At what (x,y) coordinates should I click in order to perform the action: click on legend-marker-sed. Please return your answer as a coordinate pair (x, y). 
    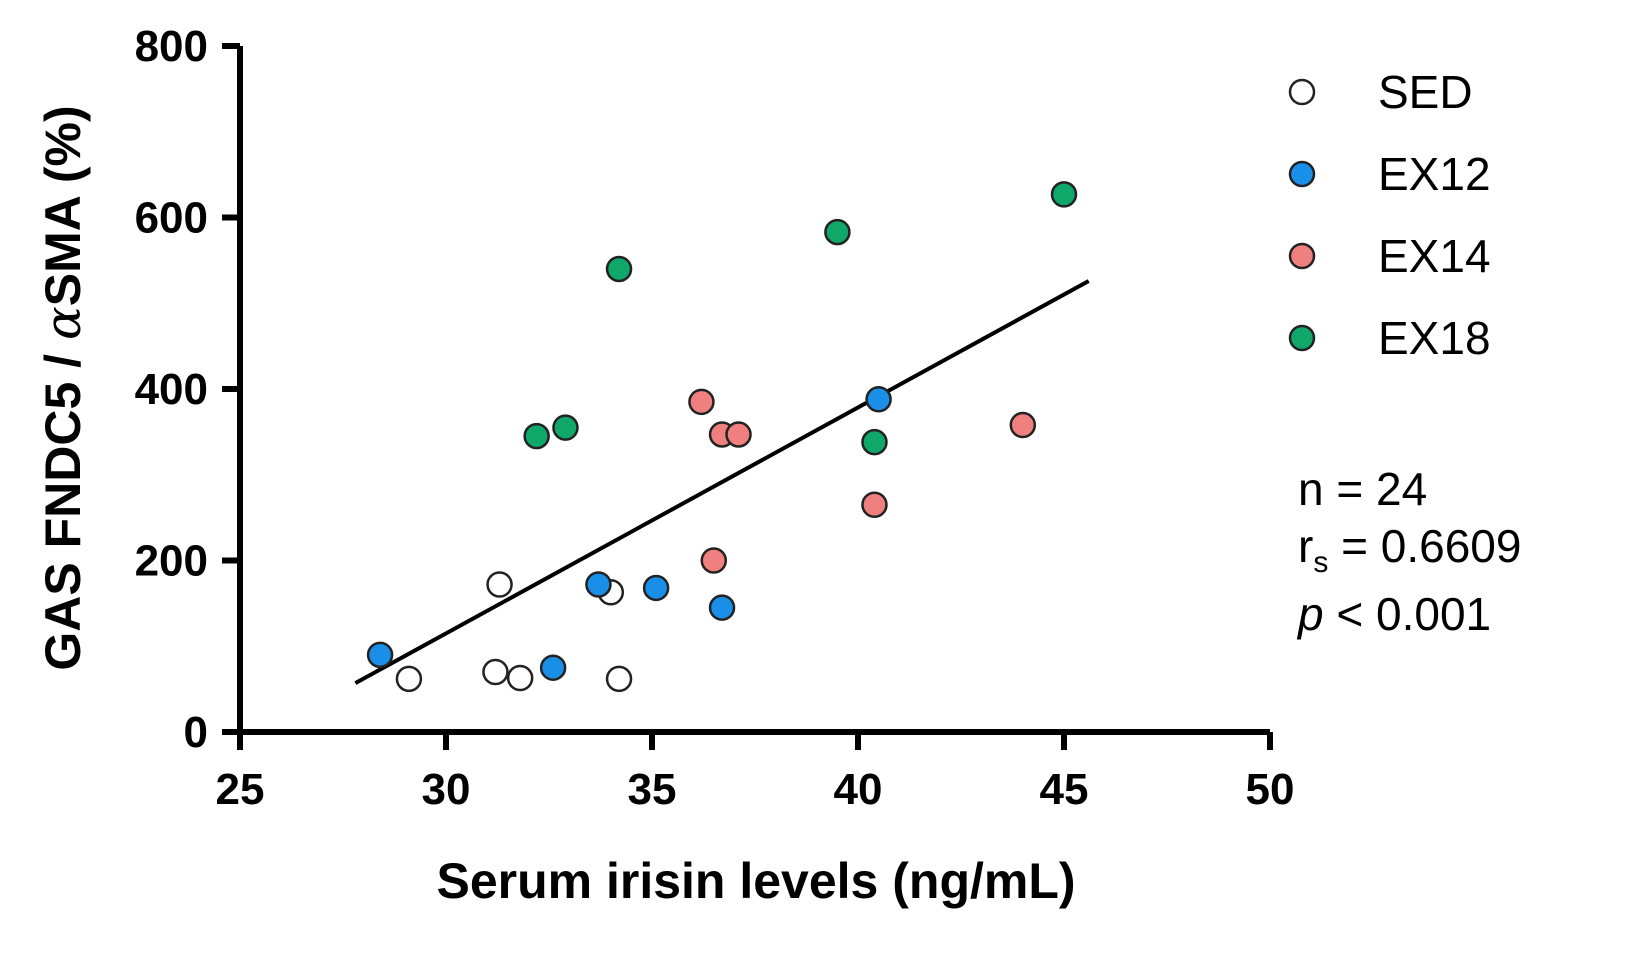
    Looking at the image, I should click on (1302, 92).